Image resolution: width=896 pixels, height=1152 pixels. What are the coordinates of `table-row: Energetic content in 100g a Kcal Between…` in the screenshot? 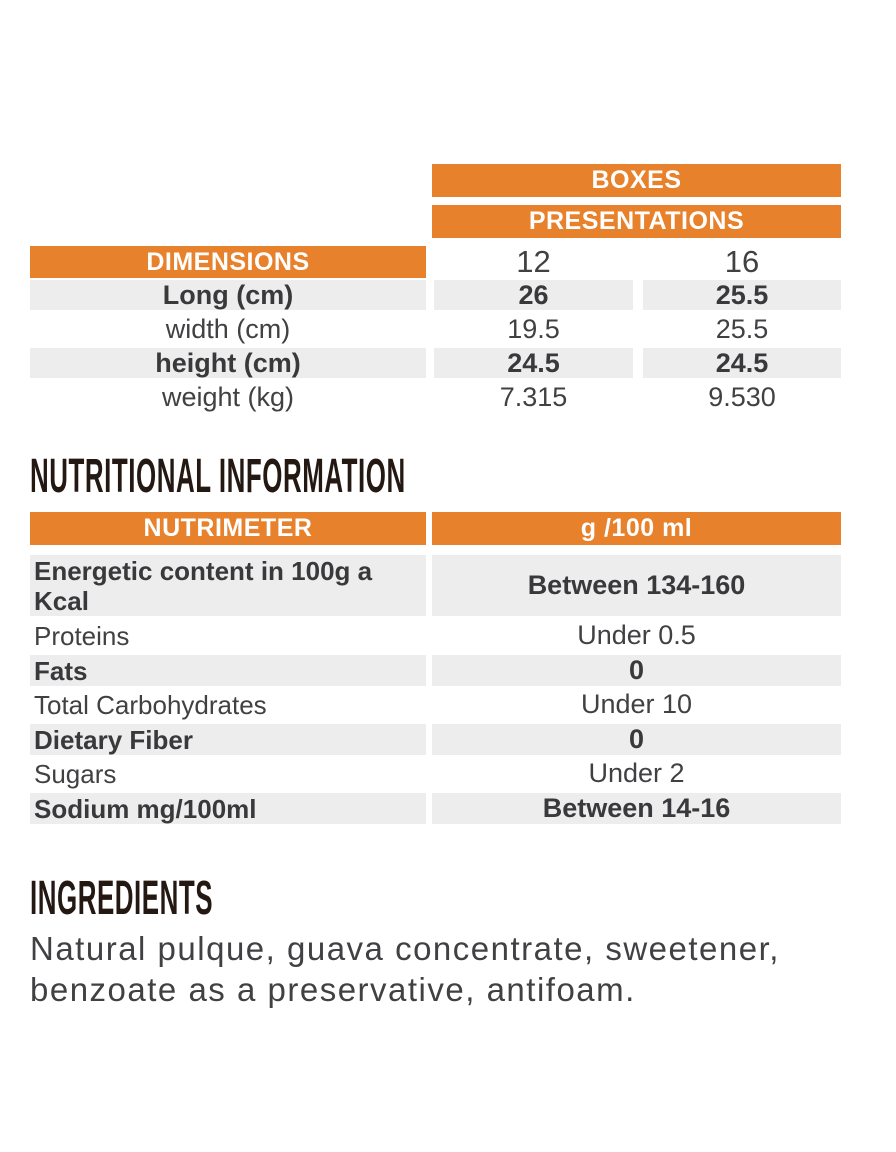 It's located at (435, 585).